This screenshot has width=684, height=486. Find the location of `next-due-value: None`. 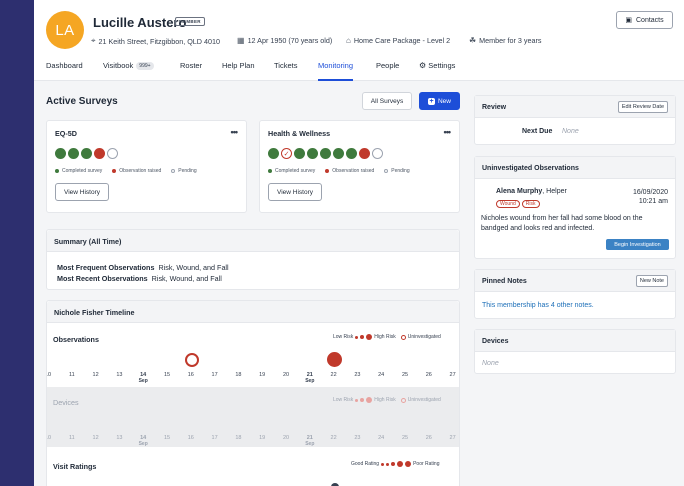

next-due-value: None is located at coordinates (570, 131).